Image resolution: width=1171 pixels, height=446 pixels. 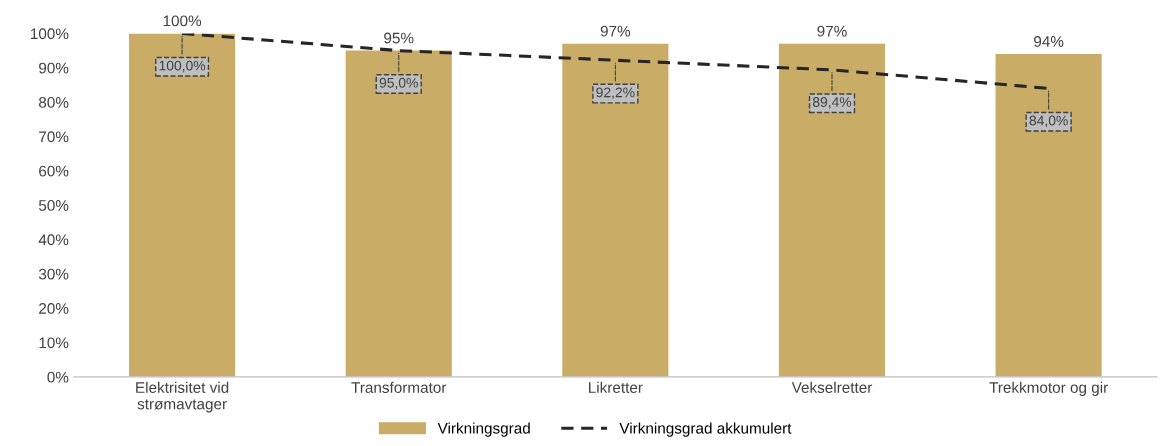 I want to click on y-tick-label: 100%, so click(x=50, y=34).